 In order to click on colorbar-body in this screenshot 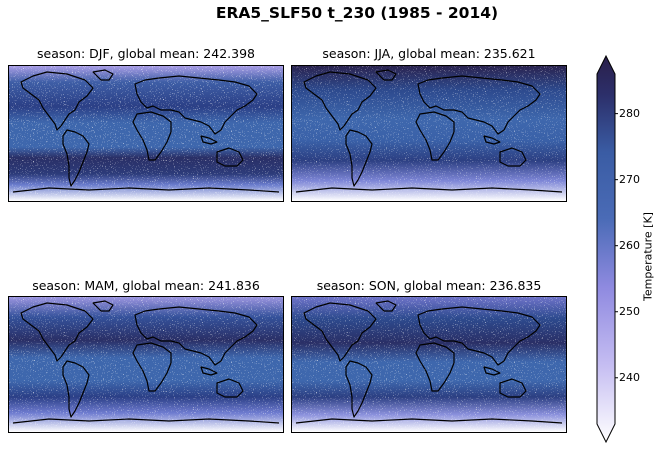, I will do `click(606, 249)`.